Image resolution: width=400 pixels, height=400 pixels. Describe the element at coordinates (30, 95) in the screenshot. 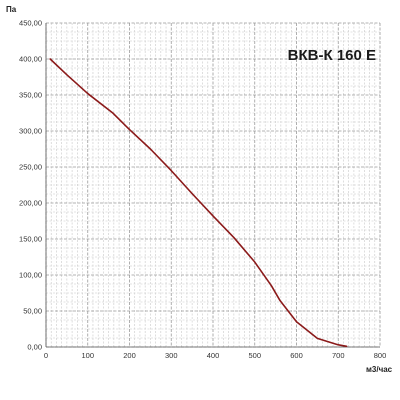

I see `y-tick-label: 350,00` at that location.